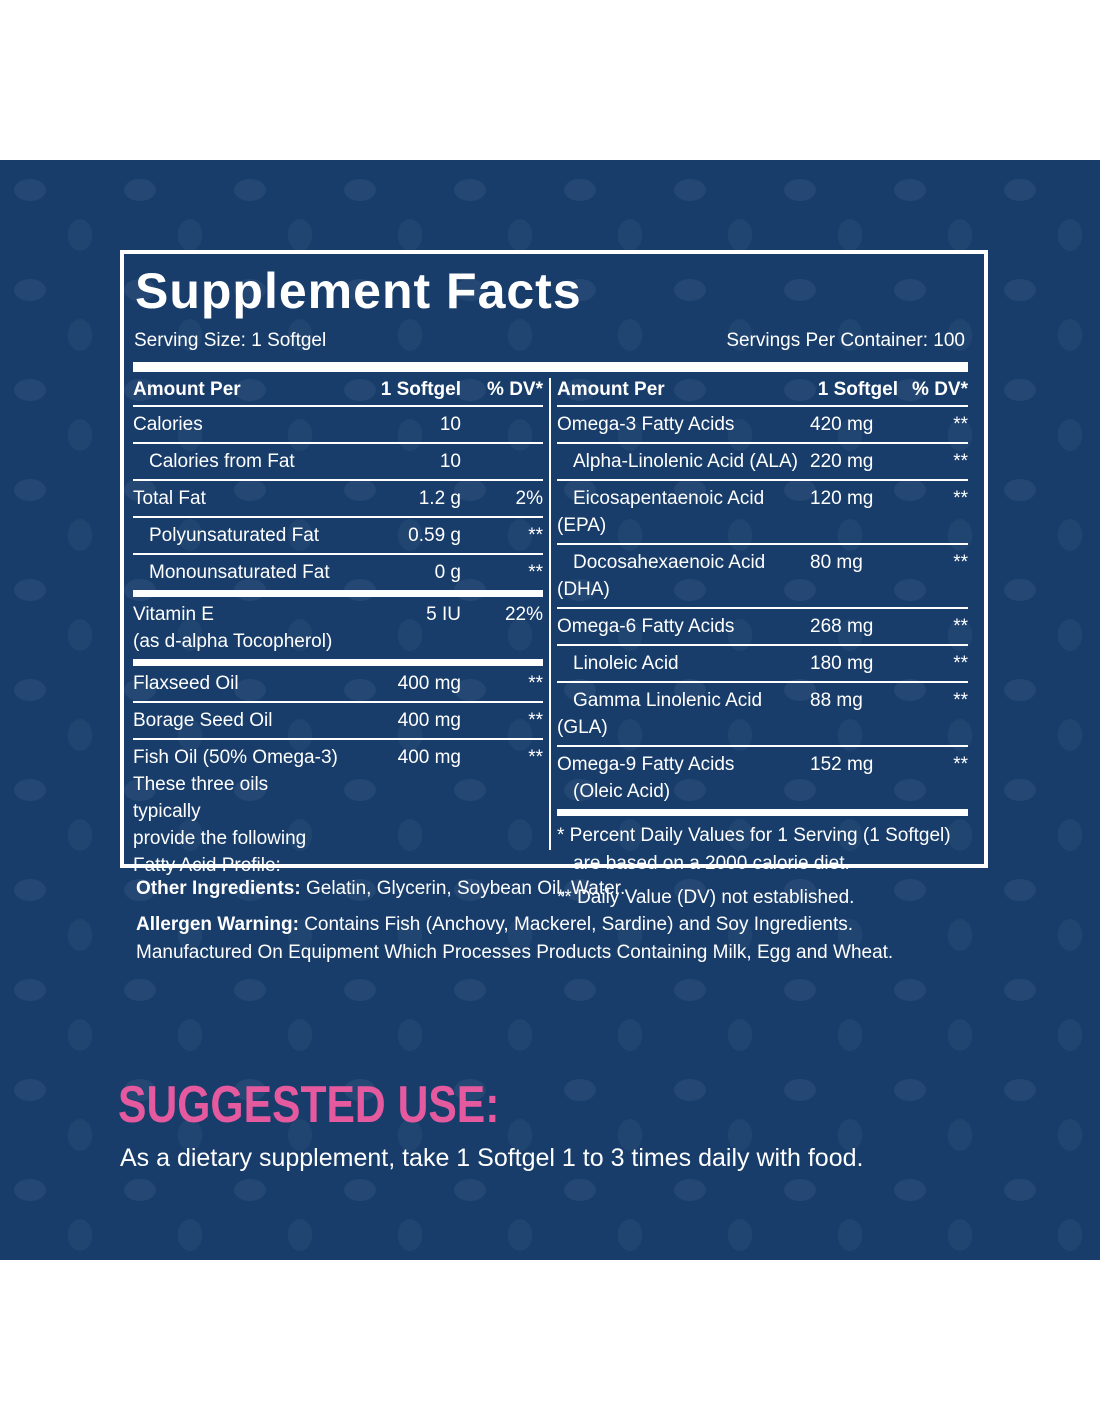 This screenshot has height=1422, width=1100. I want to click on amount: 152 mg, so click(842, 764).